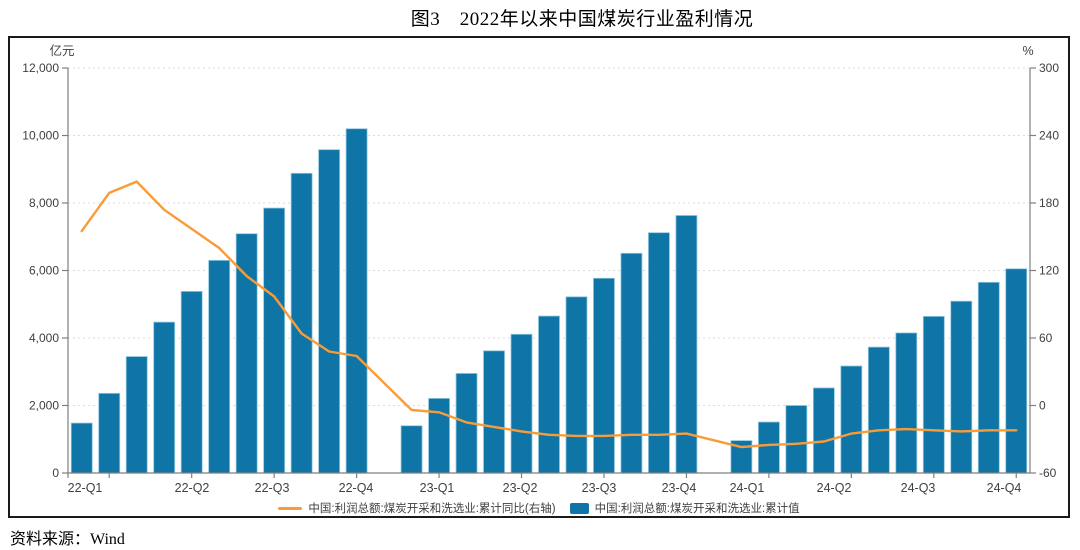  What do you see at coordinates (579, 508) in the screenshot?
I see `bar-series-marker` at bounding box center [579, 508].